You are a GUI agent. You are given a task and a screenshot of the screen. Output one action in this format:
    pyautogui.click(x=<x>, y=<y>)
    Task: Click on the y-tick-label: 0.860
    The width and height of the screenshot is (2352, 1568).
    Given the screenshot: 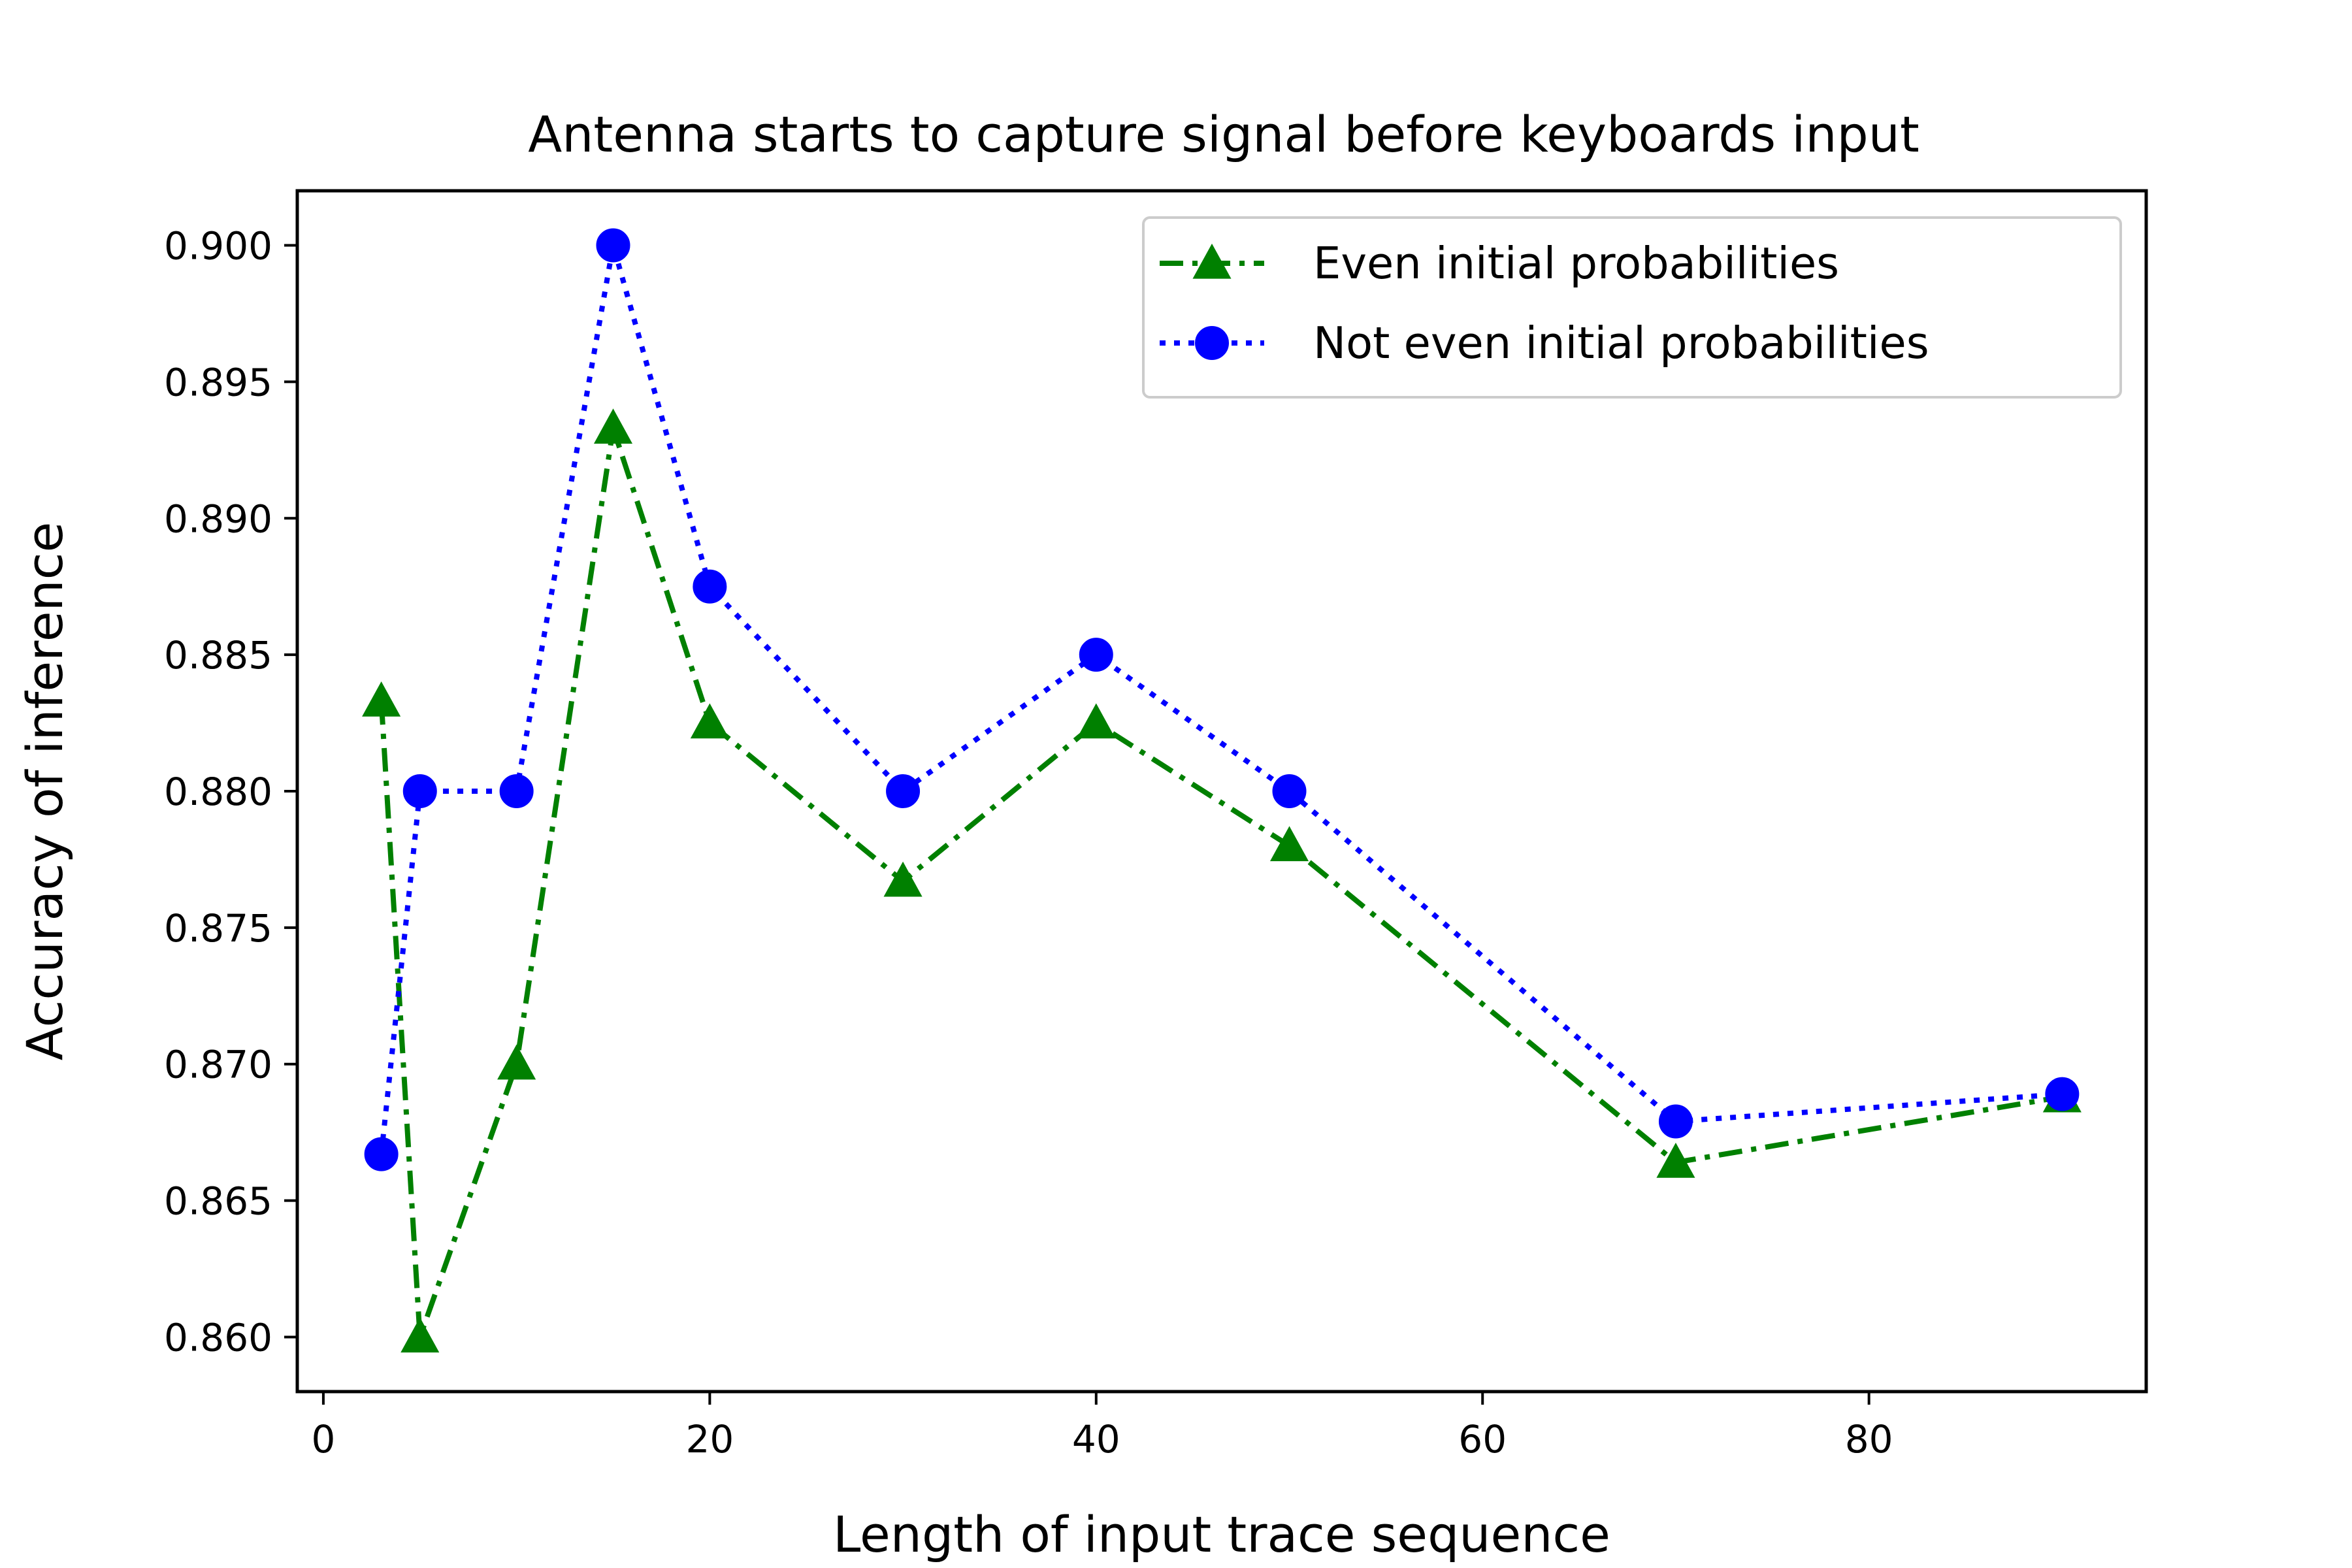 What is the action you would take?
    pyautogui.click(x=218, y=1337)
    